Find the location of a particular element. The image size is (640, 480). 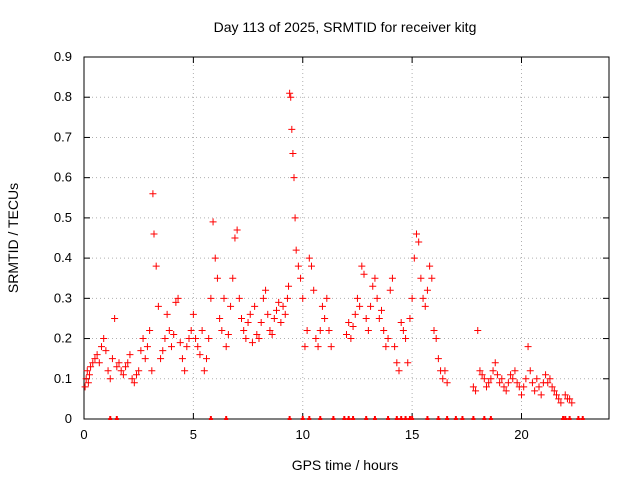

y-tick-label: 0.4 is located at coordinates (63, 257).